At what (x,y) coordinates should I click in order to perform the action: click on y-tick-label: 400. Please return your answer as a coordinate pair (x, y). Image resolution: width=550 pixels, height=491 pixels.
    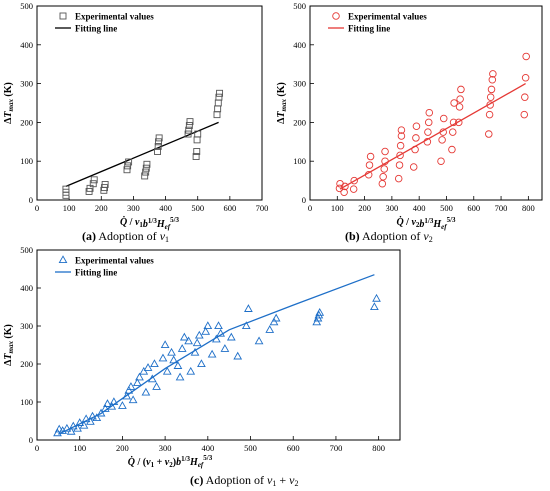
    Looking at the image, I should click on (299, 45).